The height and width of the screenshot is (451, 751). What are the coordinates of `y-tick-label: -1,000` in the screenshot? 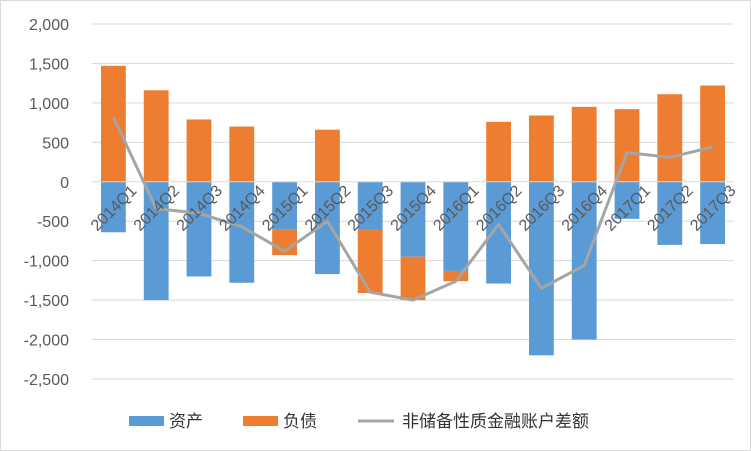 It's located at (46, 262).